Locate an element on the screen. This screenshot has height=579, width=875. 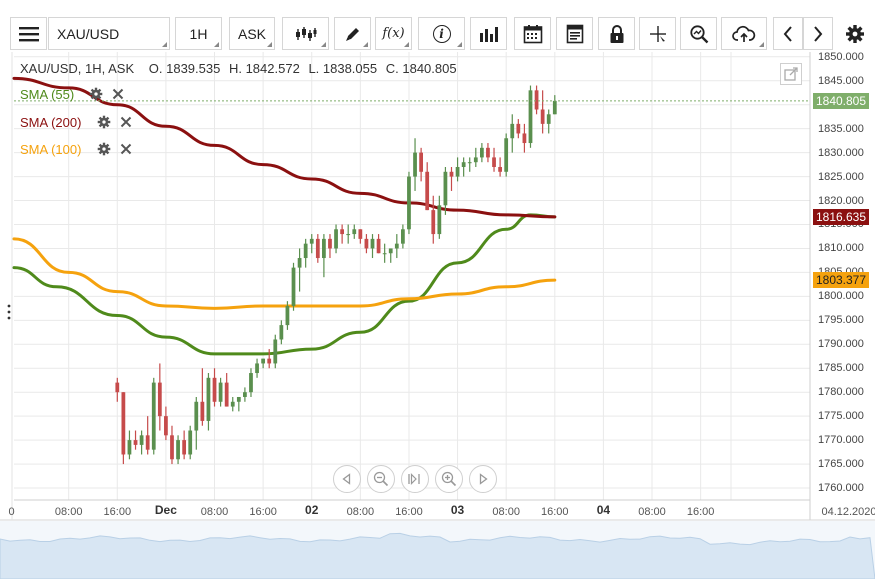
price-tick-label: 1795.000 is located at coordinates (841, 320).